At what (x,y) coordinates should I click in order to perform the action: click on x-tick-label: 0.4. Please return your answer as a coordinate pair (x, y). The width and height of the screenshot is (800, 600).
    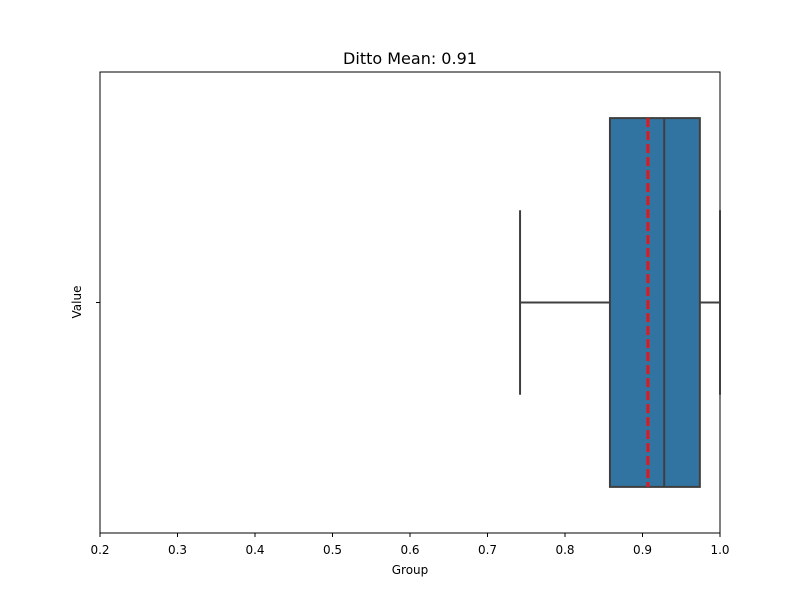
    Looking at the image, I should click on (254, 550).